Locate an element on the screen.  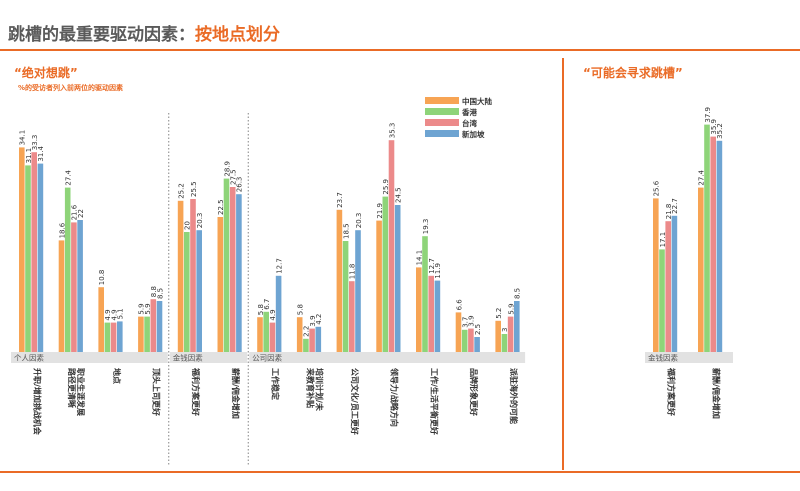
data-label-0-12-2: 5.9 is located at coordinates (511, 308).